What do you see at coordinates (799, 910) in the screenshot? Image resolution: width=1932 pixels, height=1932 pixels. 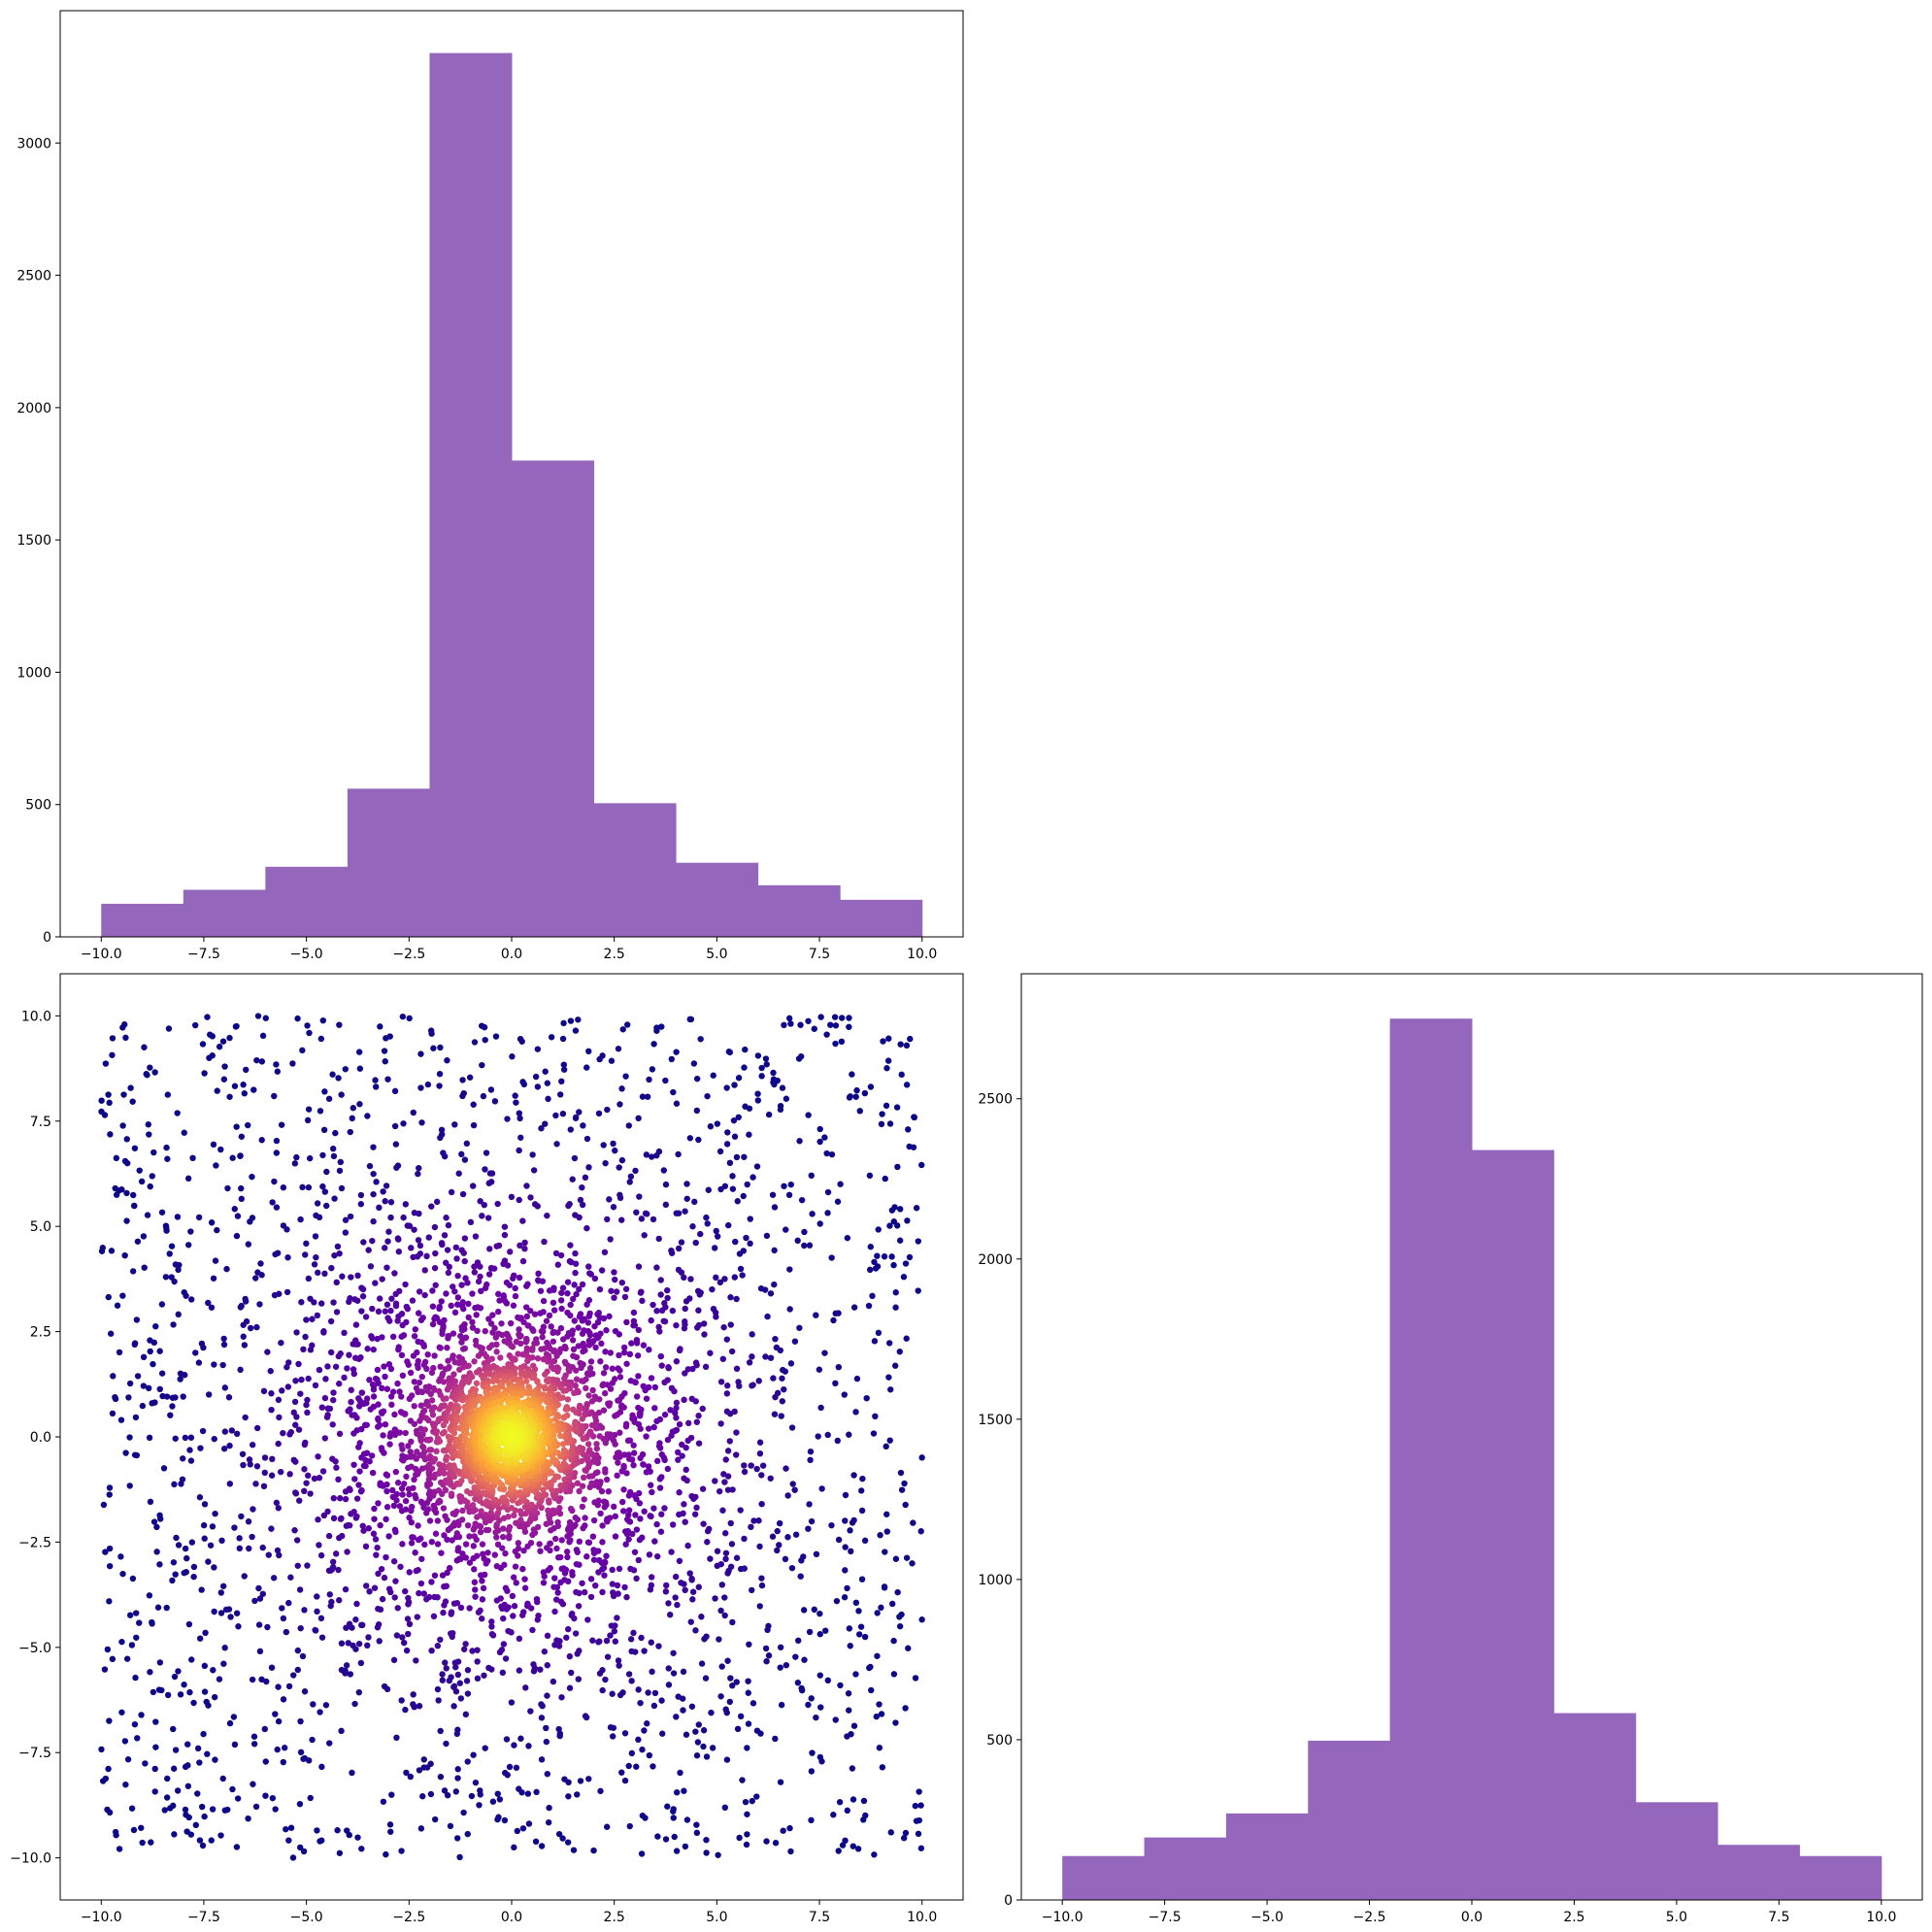 I see `histogram-bar` at bounding box center [799, 910].